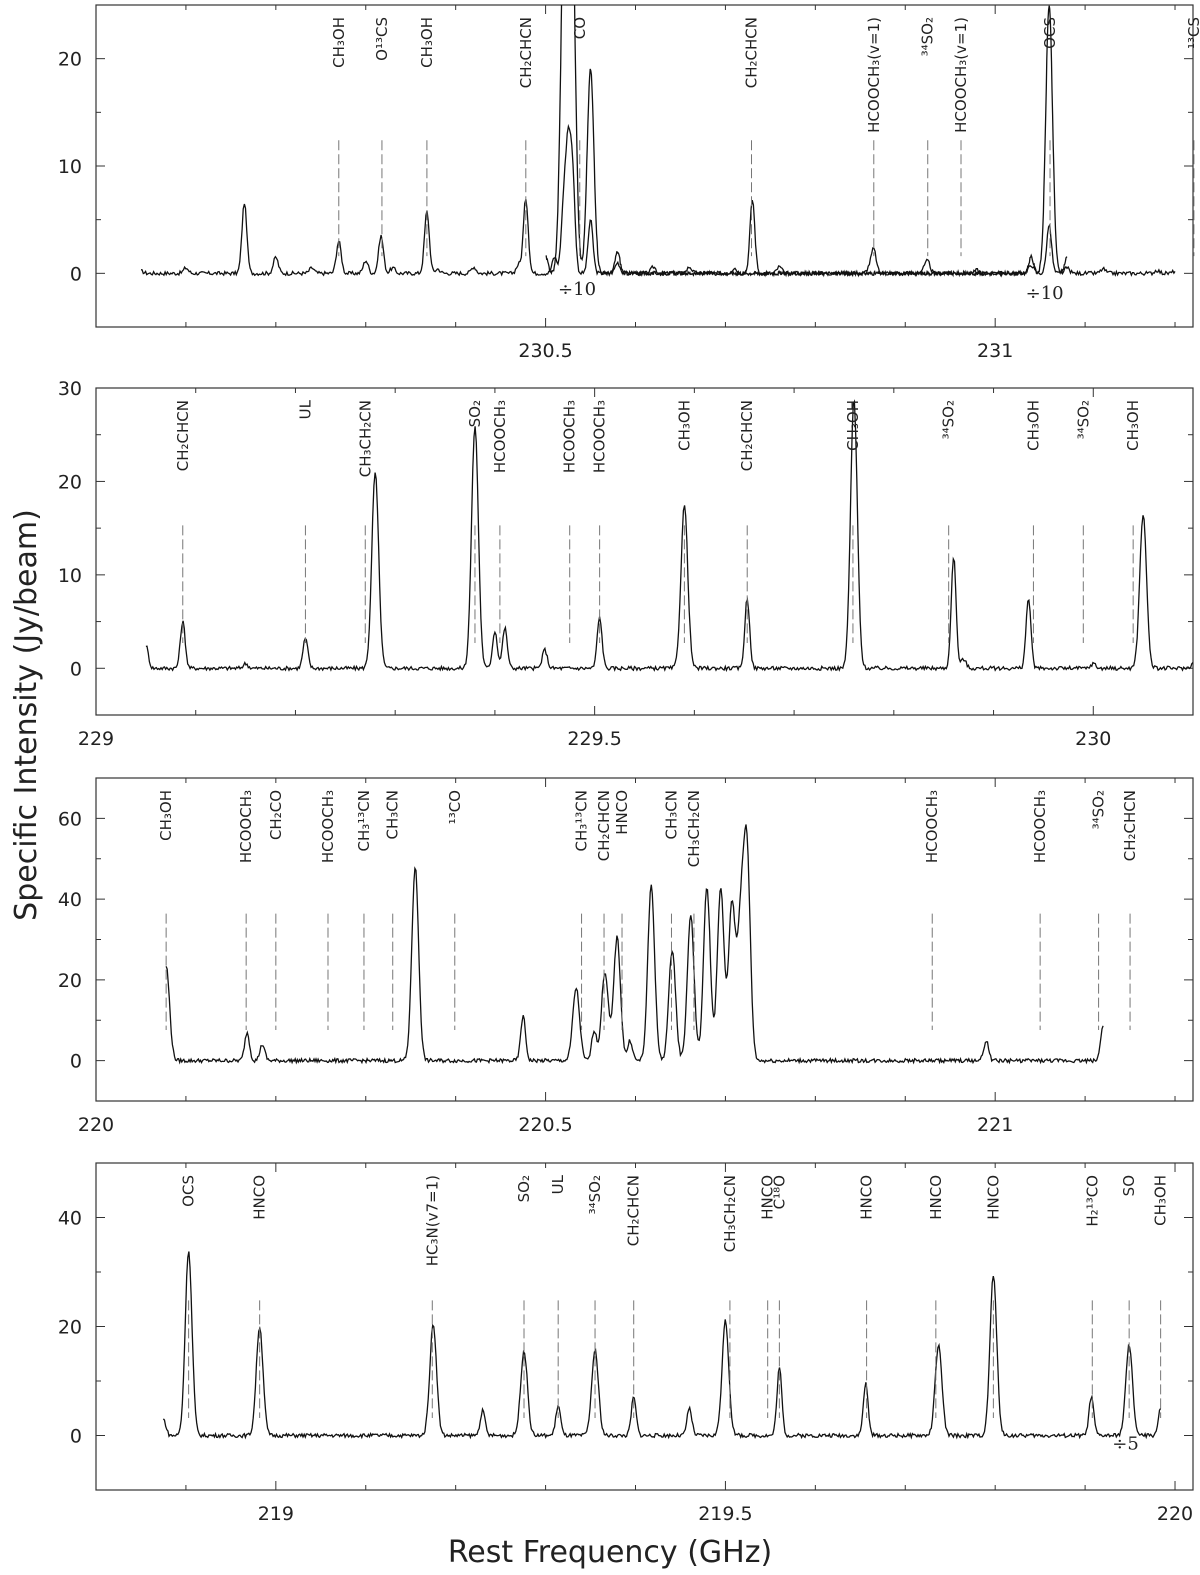 This screenshot has width=1200, height=1575. Describe the element at coordinates (382, 39) in the screenshot. I see `line-id-label: O¹³CS` at that location.